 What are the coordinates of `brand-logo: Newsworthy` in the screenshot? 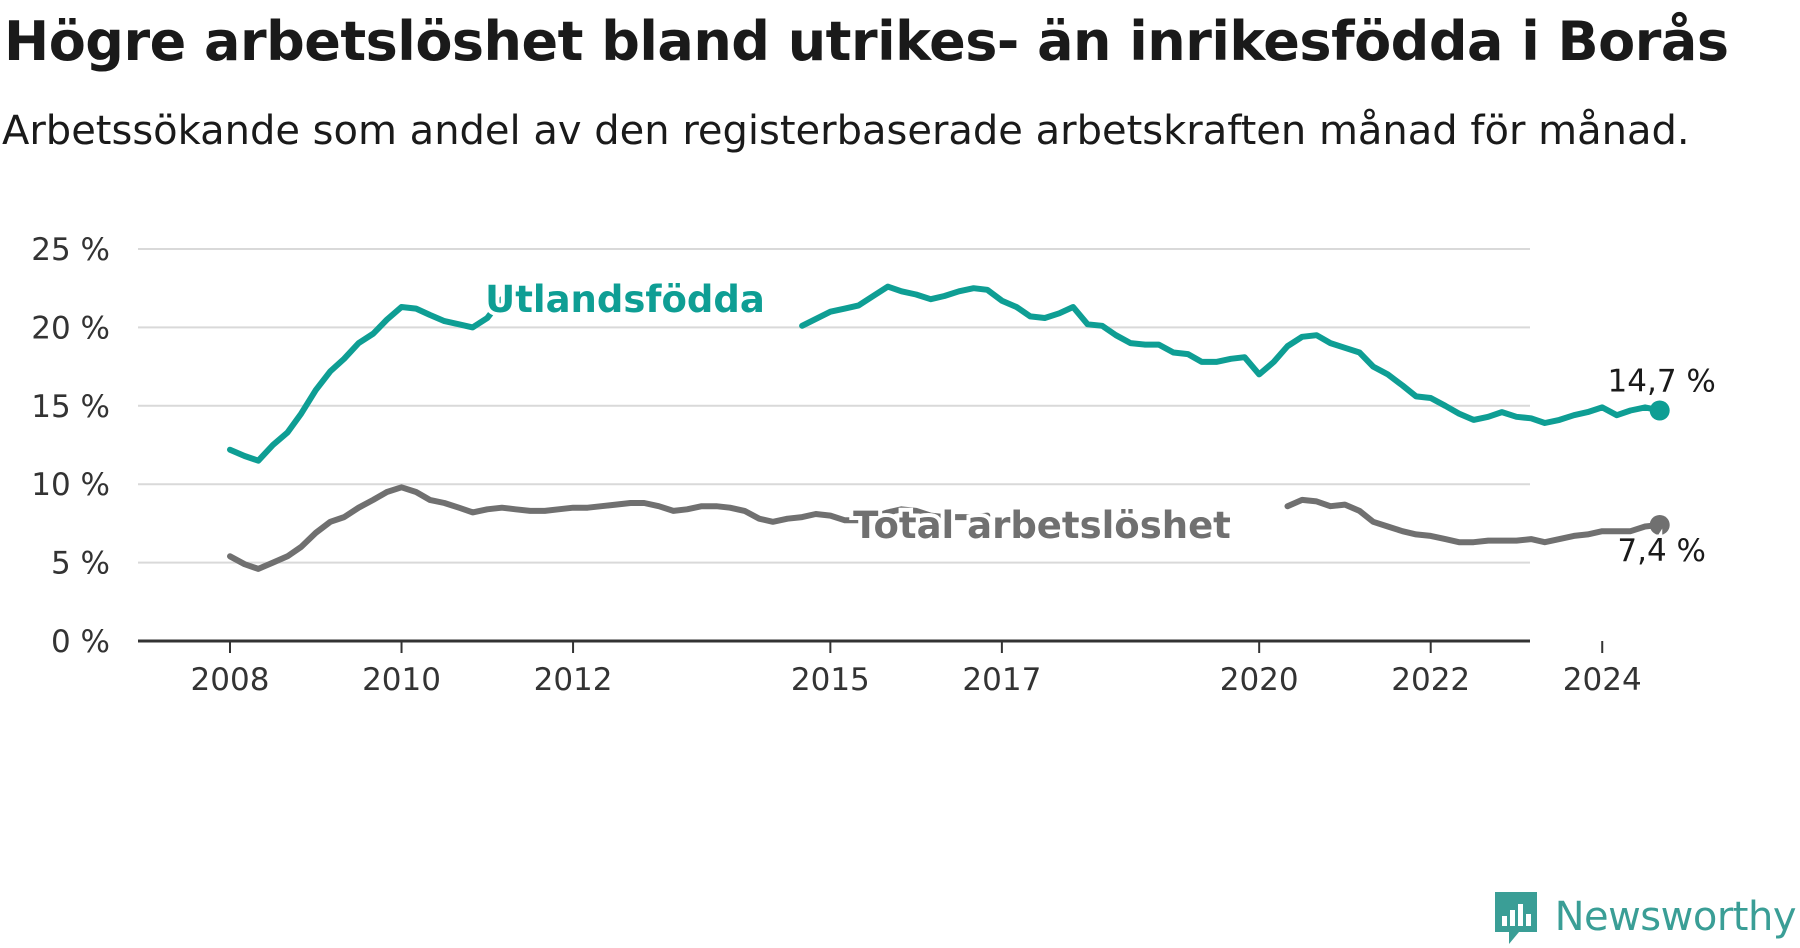 It's located at (1644, 917).